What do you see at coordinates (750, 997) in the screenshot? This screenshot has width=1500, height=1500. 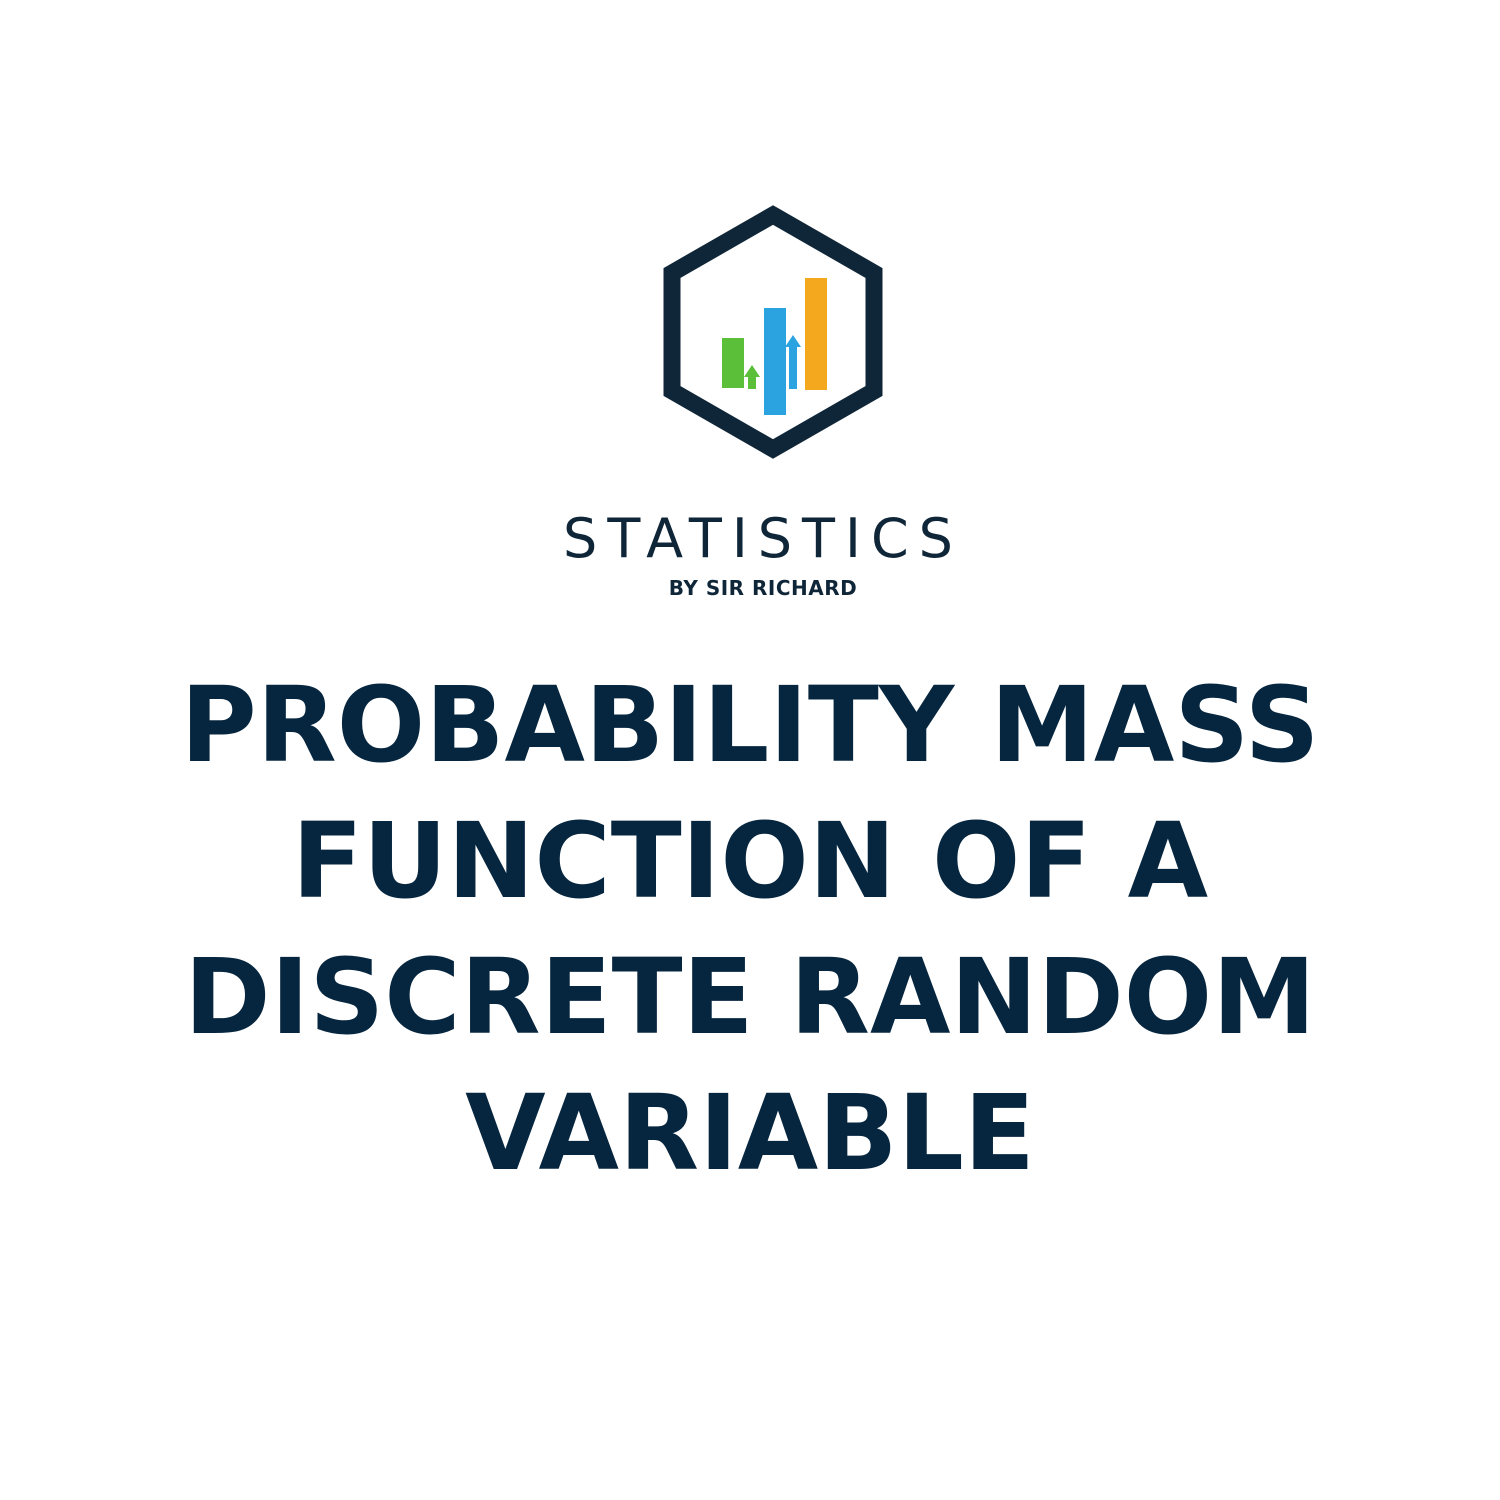 I see `title-line-3: DISCRETE RANDOM` at bounding box center [750, 997].